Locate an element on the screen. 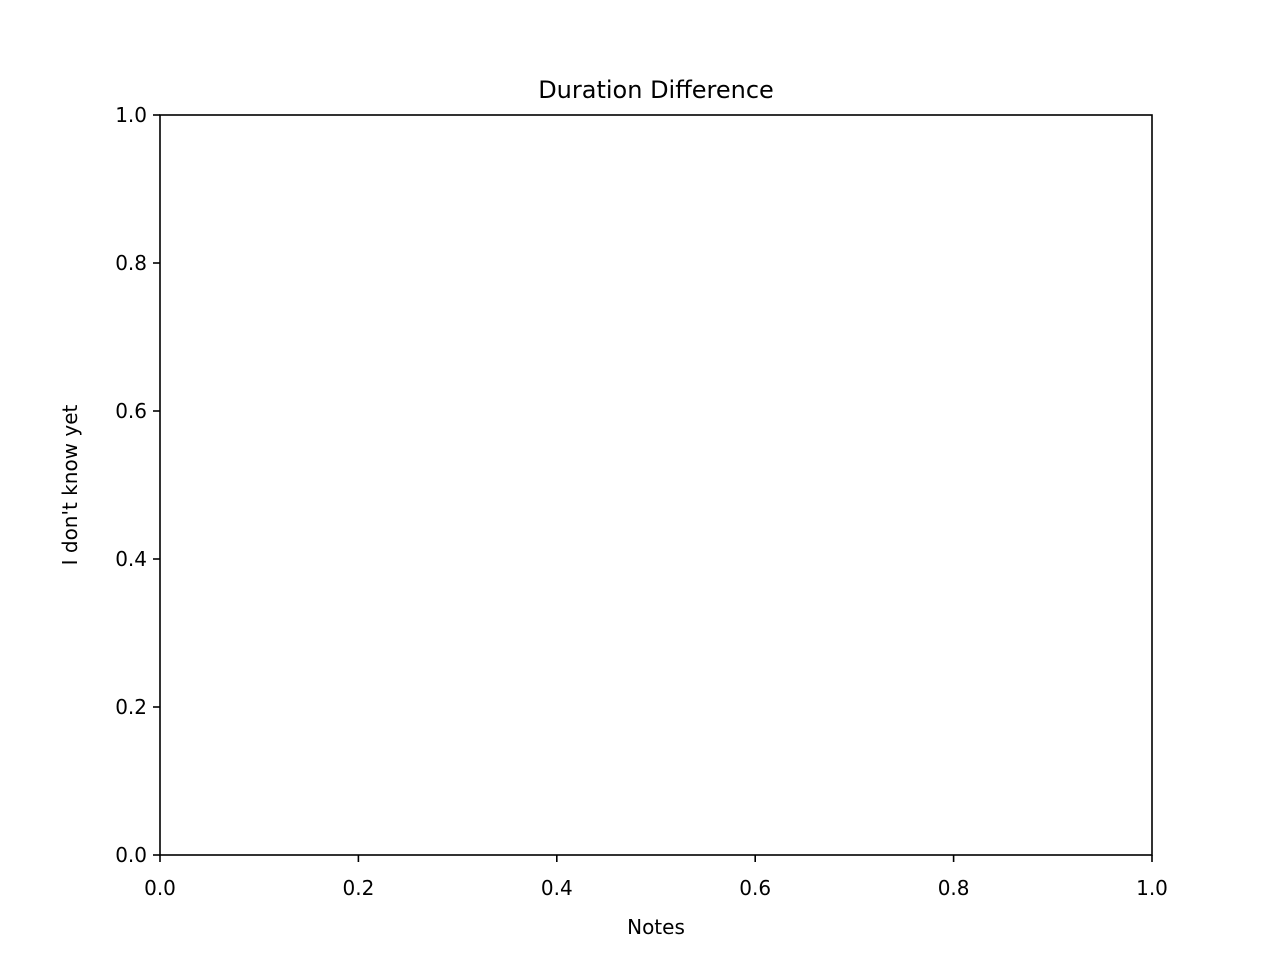 The image size is (1280, 960). x-tick-label: 1.0 is located at coordinates (1152, 888).